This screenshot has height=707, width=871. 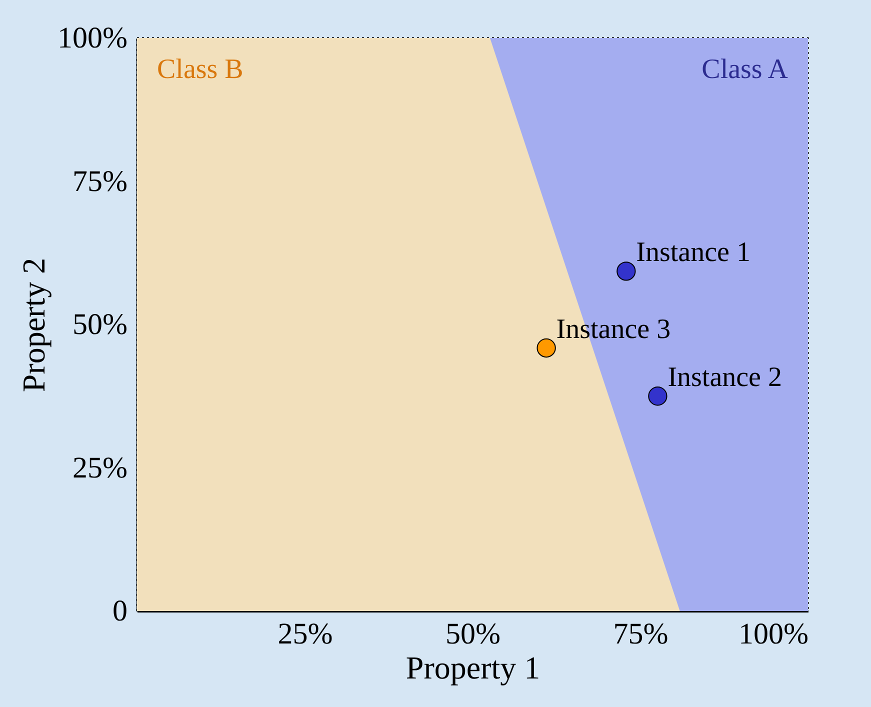 What do you see at coordinates (100, 467) in the screenshot?
I see `y-tick-label: 25%` at bounding box center [100, 467].